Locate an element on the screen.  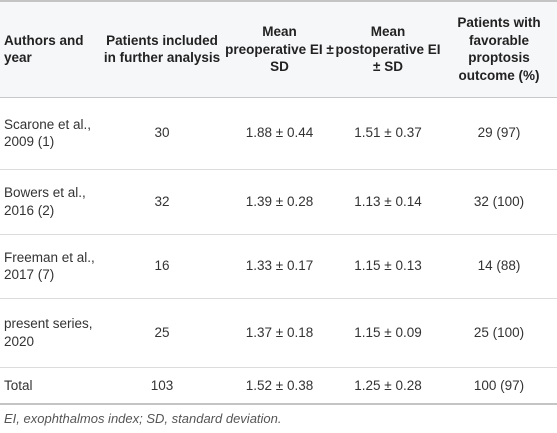
cell-outcome: 29 (97) is located at coordinates (499, 133).